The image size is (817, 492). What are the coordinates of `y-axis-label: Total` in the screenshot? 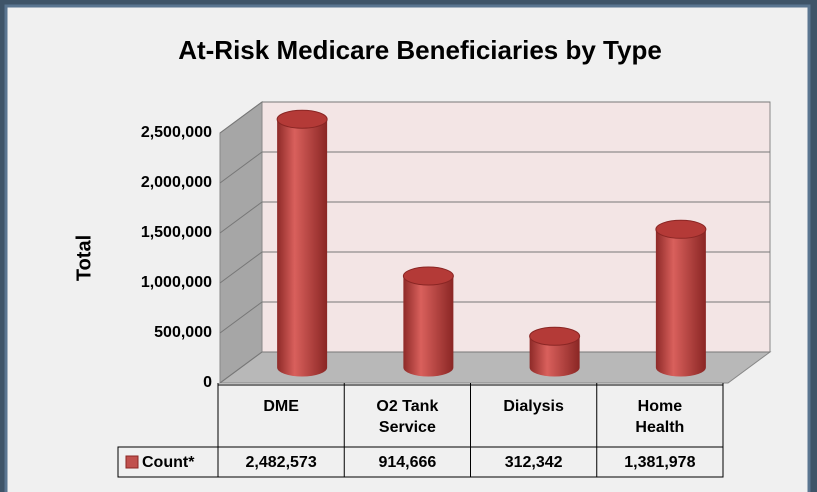 It's located at (84, 258).